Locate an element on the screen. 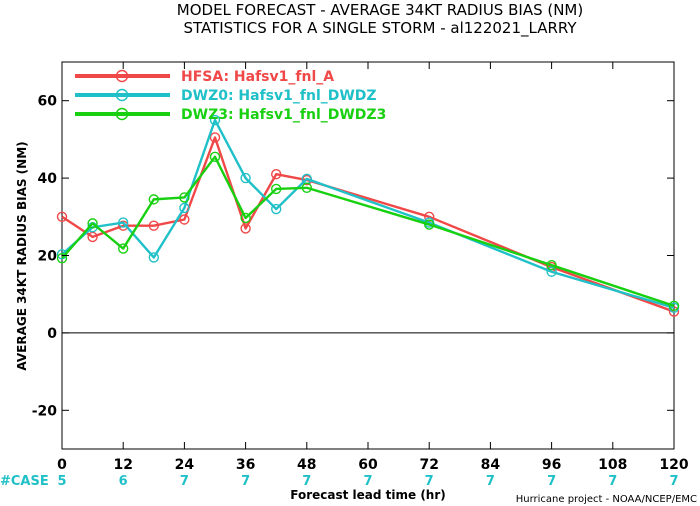  legend-label: HFSA: Hafsv1_fnl_A is located at coordinates (257, 77).